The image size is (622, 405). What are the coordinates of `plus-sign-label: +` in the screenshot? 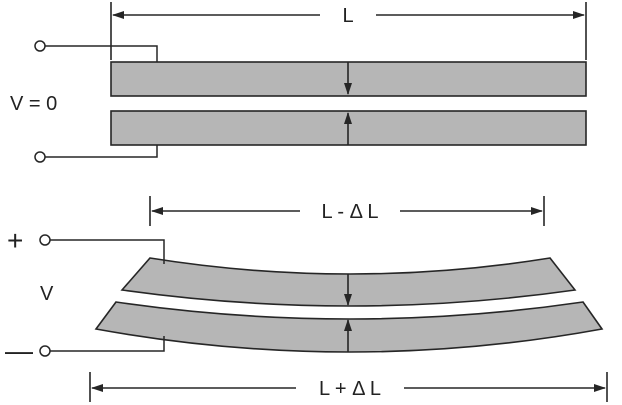 It's located at (15, 240).